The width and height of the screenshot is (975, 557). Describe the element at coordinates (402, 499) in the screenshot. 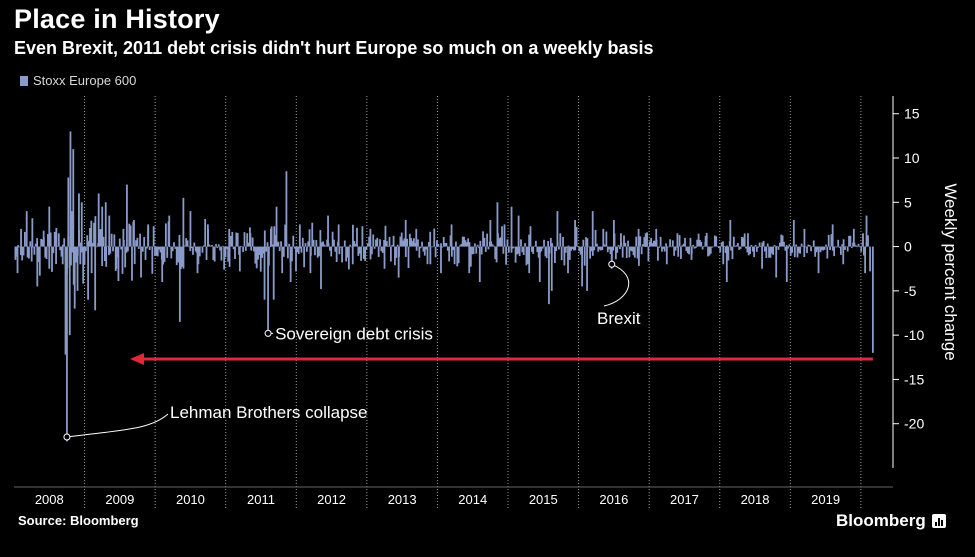

I see `x-tick-label: 2013` at that location.